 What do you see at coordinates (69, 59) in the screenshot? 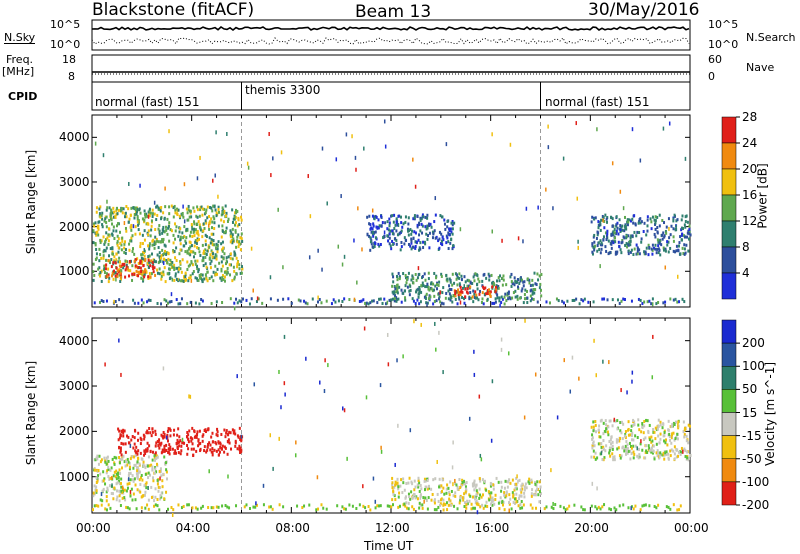
I see `freq-tick-high: 18` at bounding box center [69, 59].